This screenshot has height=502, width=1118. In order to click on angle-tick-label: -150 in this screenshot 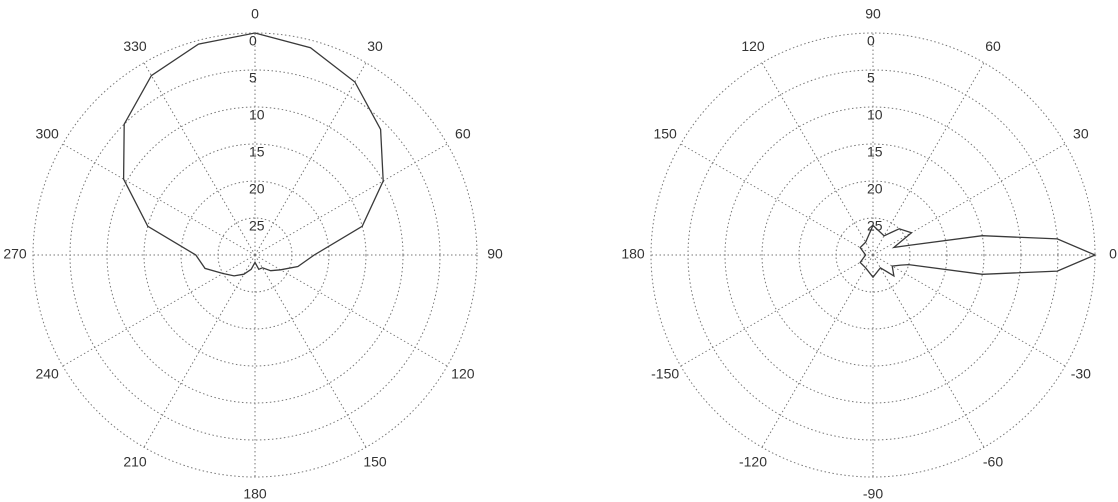, I will do `click(665, 374)`.